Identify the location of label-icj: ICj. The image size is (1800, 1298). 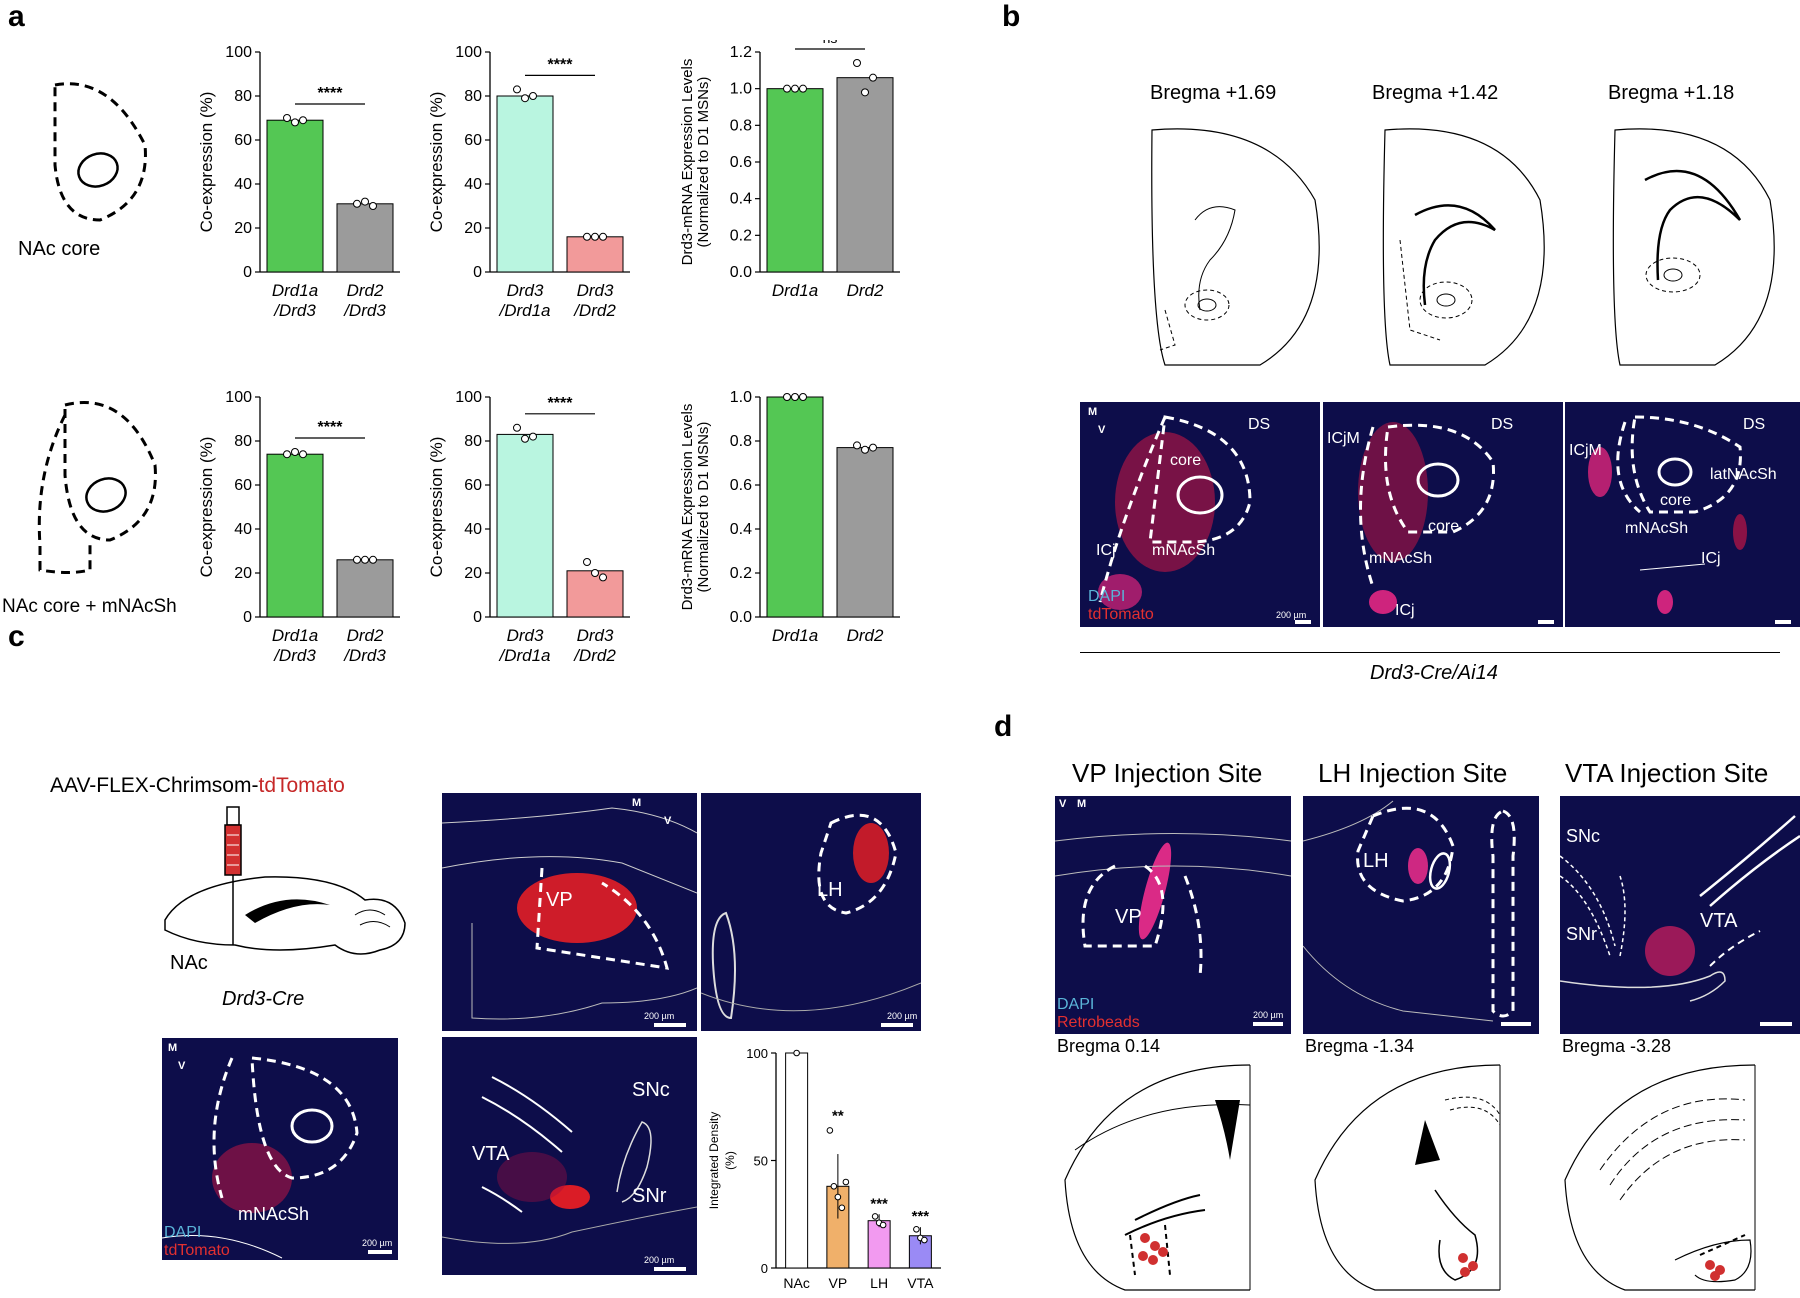
(1405, 610).